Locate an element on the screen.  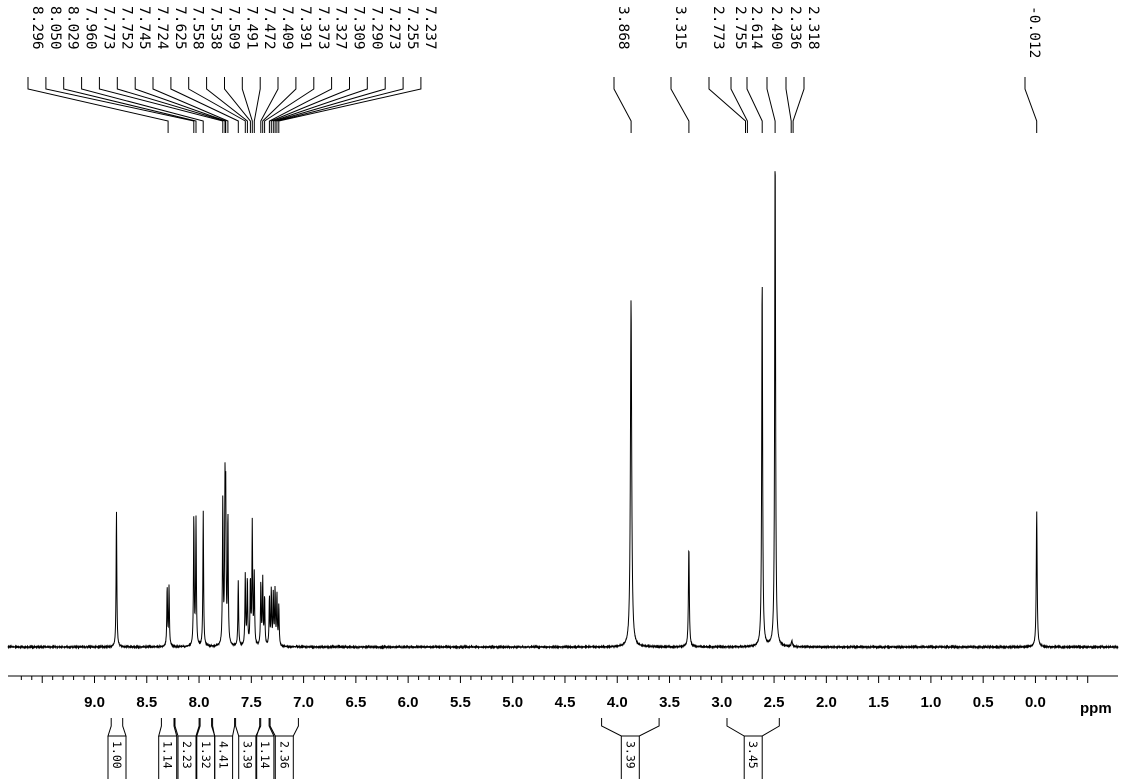
peak-label: 3.315 is located at coordinates (680, 28).